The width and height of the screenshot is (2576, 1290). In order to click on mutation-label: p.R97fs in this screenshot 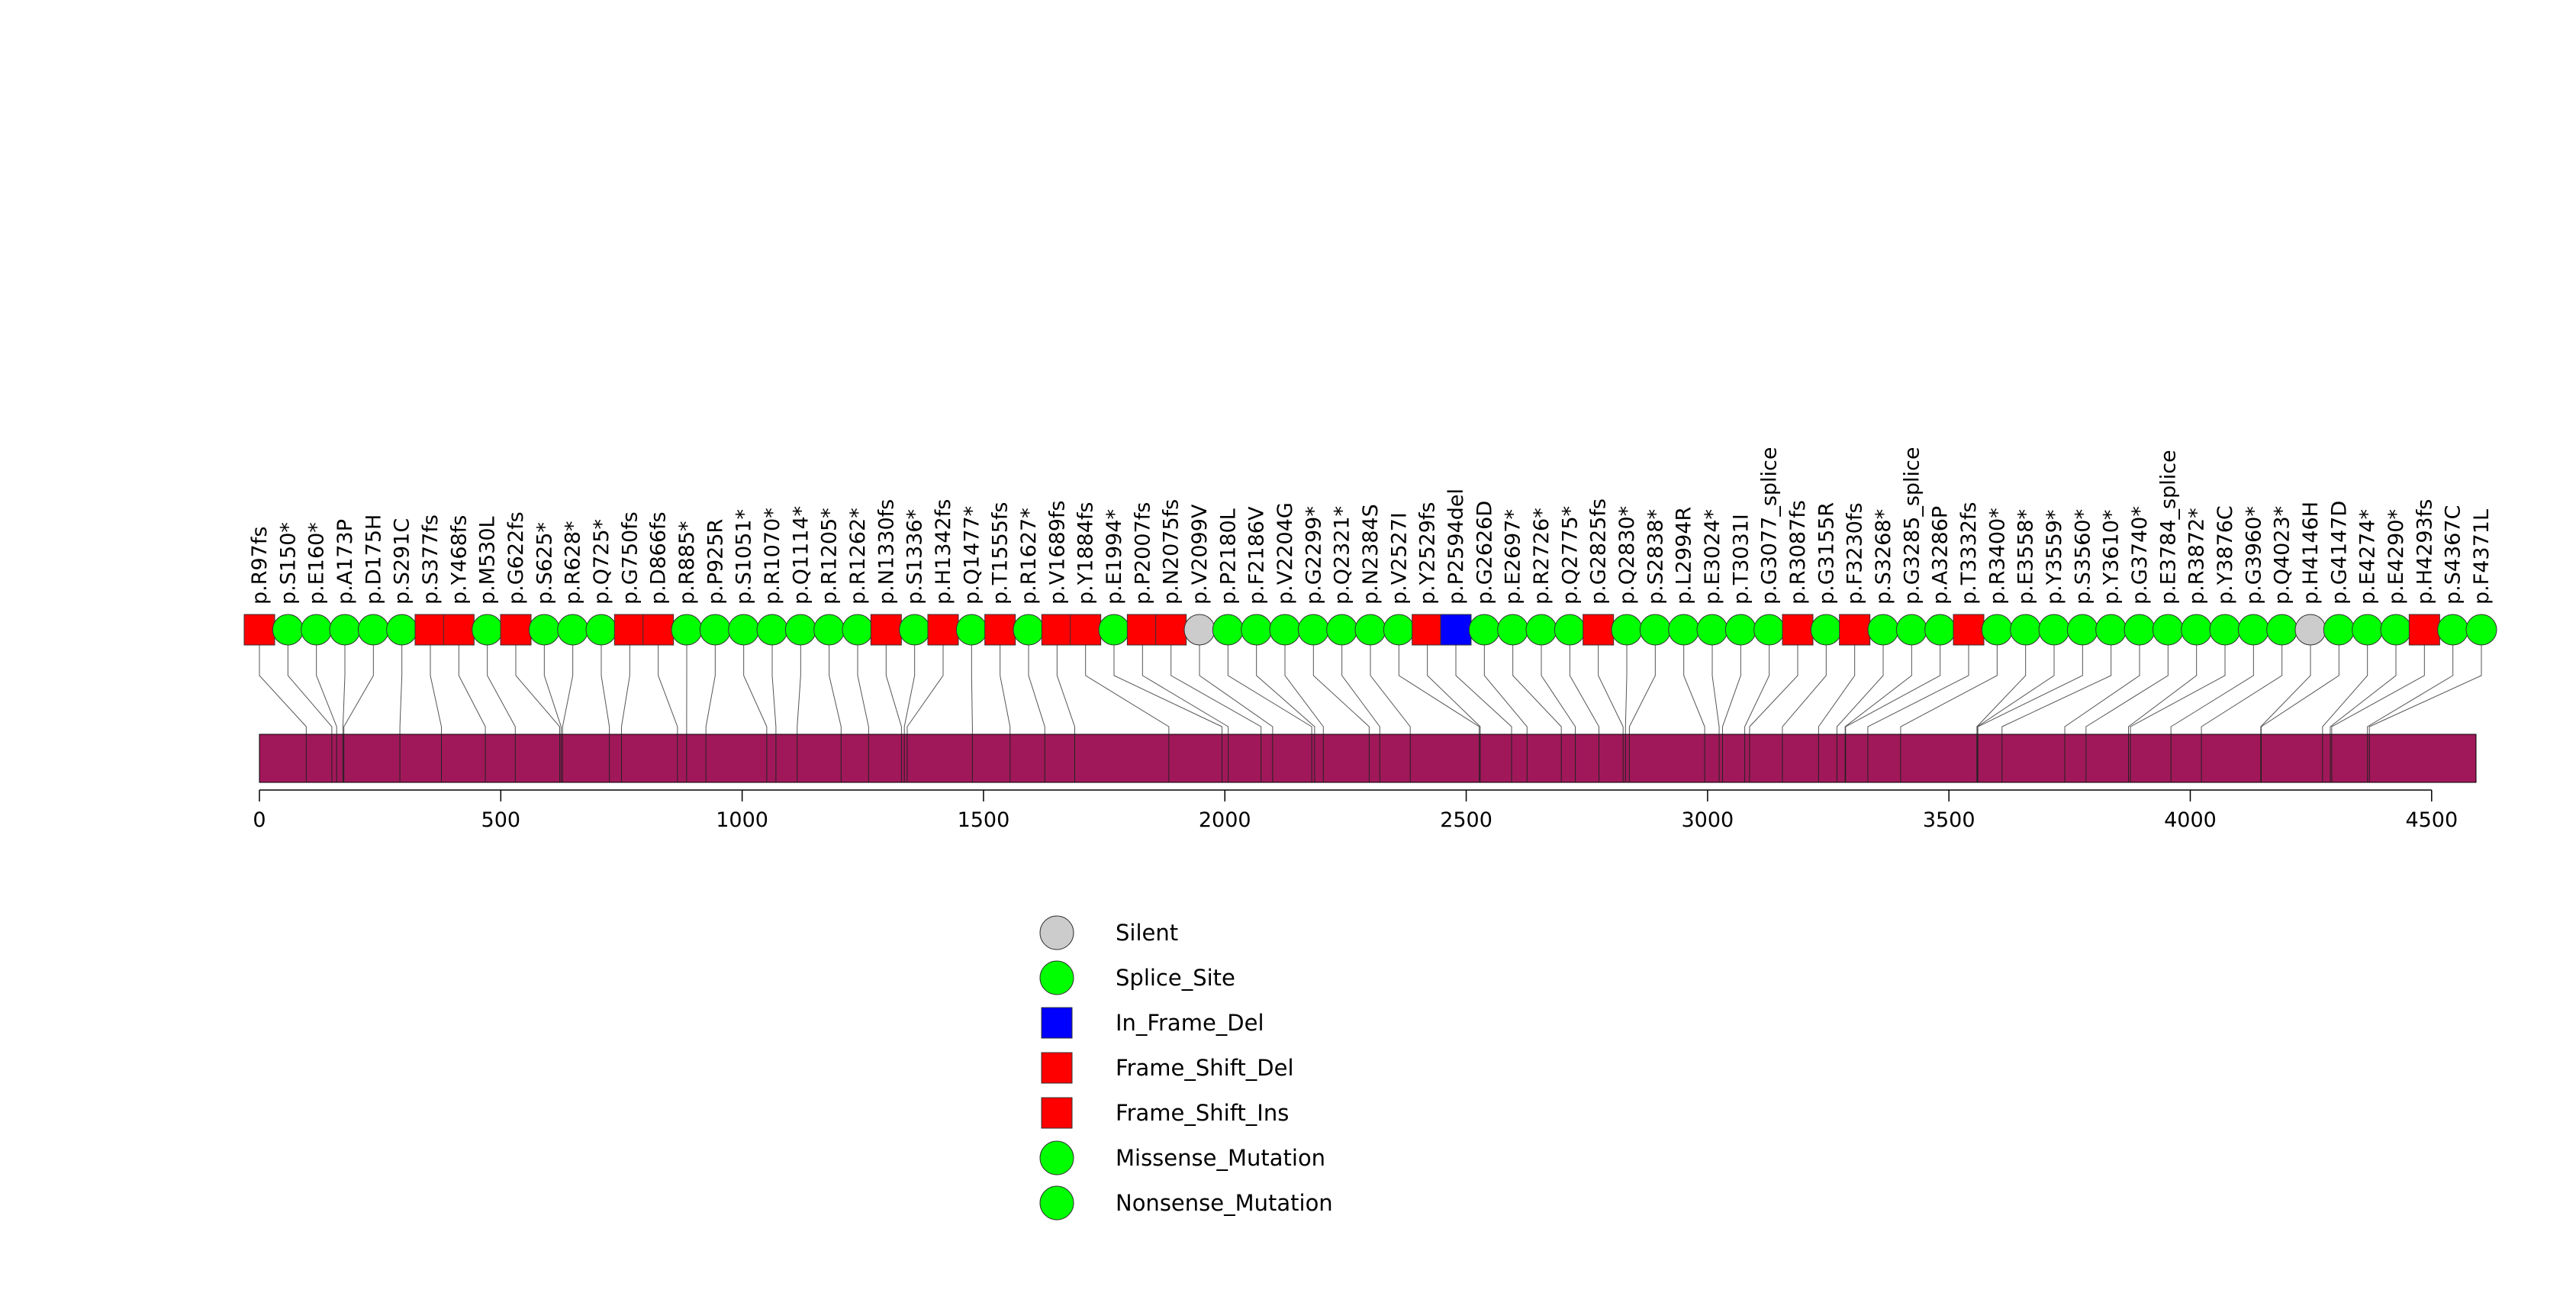, I will do `click(260, 566)`.